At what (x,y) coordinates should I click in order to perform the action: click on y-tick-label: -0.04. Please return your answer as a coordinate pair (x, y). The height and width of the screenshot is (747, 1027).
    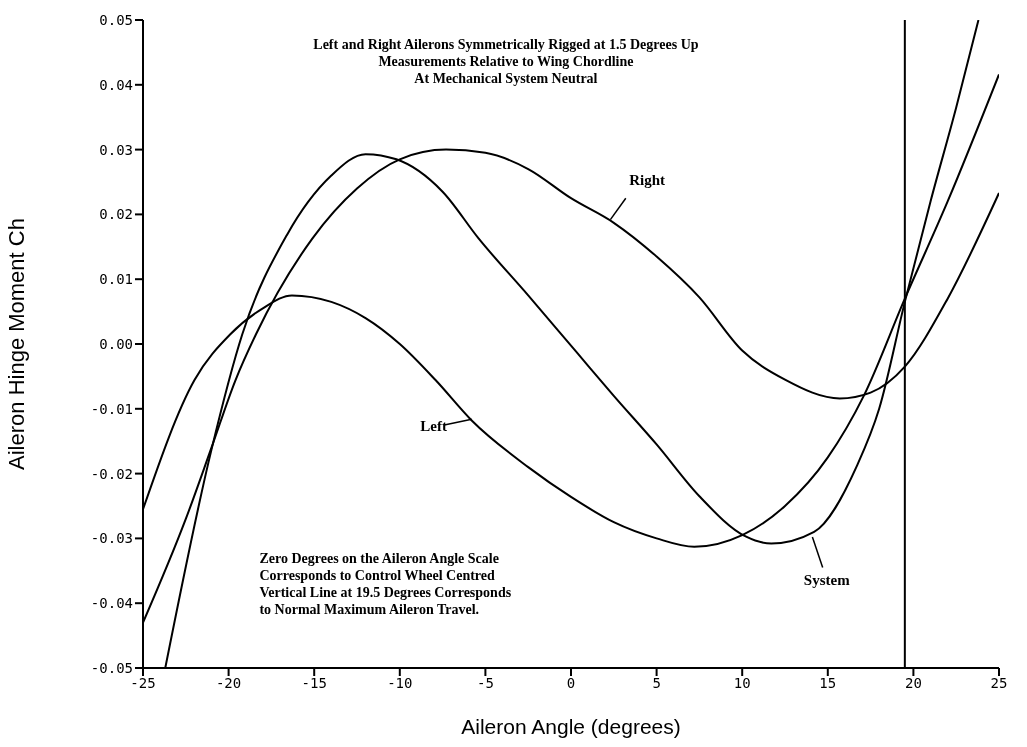
    Looking at the image, I should click on (111, 603).